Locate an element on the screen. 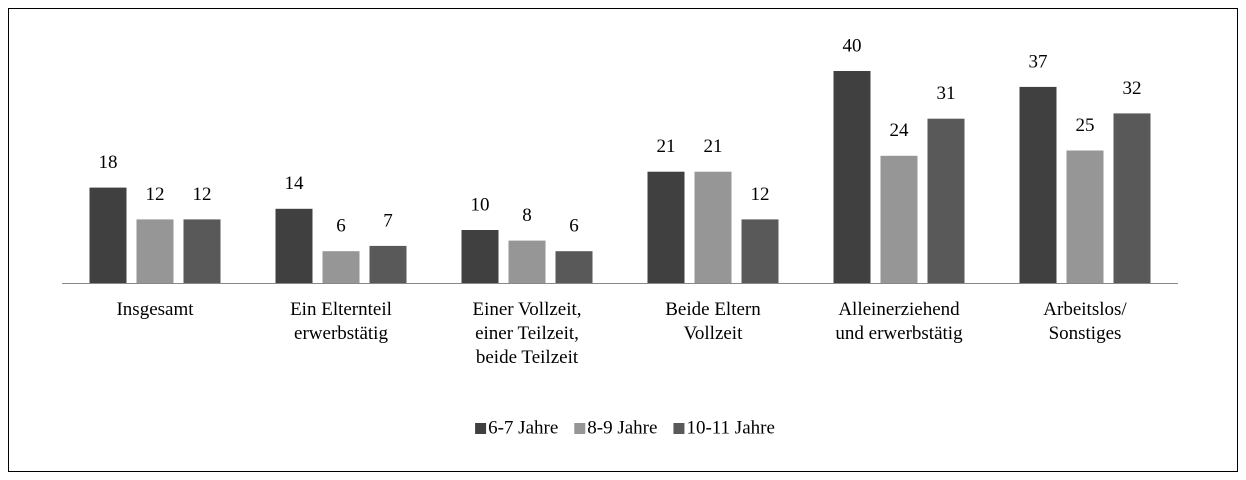  legend-label: 8-9 Jahre is located at coordinates (622, 427).